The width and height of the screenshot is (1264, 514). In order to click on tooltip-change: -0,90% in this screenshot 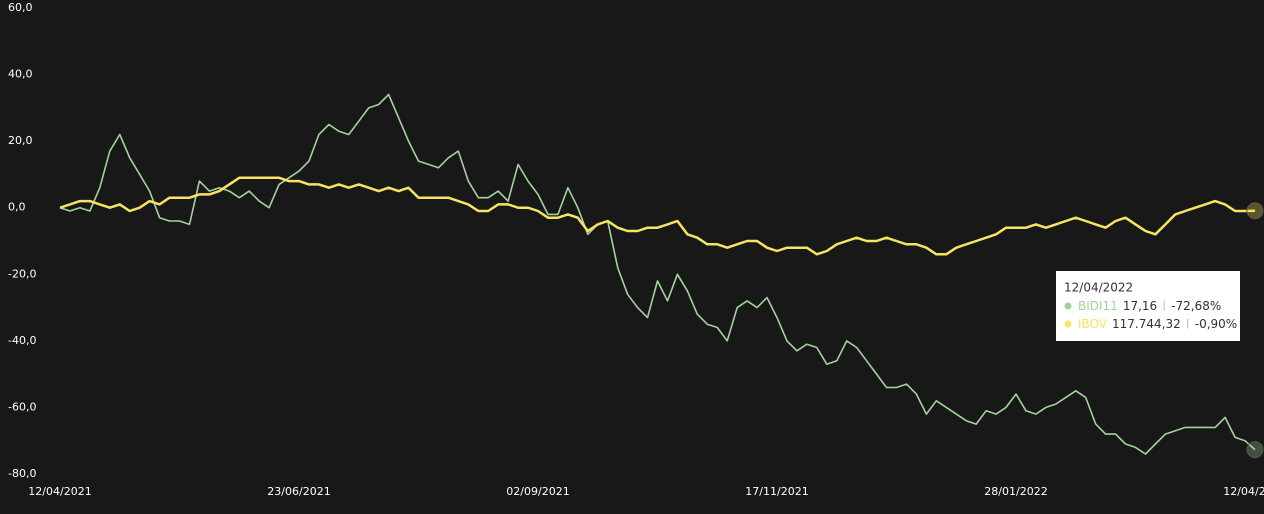, I will do `click(1216, 324)`.